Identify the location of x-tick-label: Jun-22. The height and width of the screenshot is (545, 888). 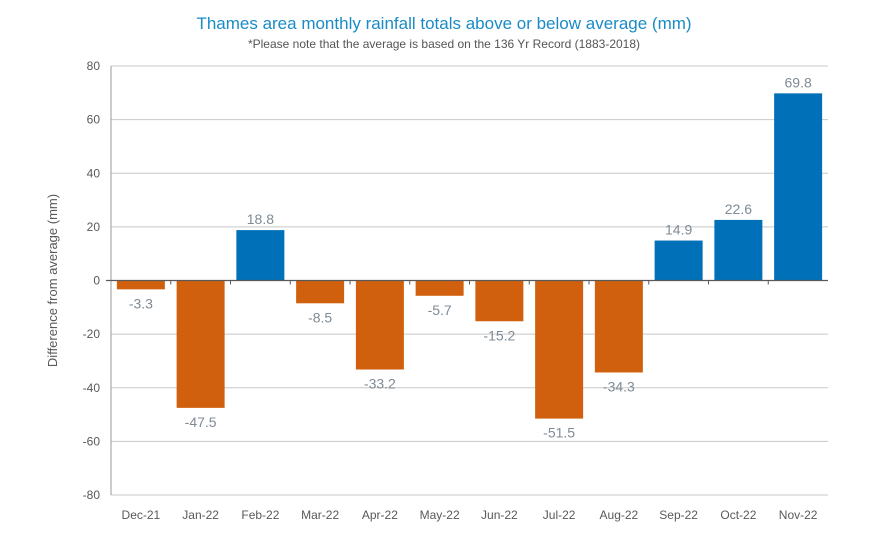
(499, 515).